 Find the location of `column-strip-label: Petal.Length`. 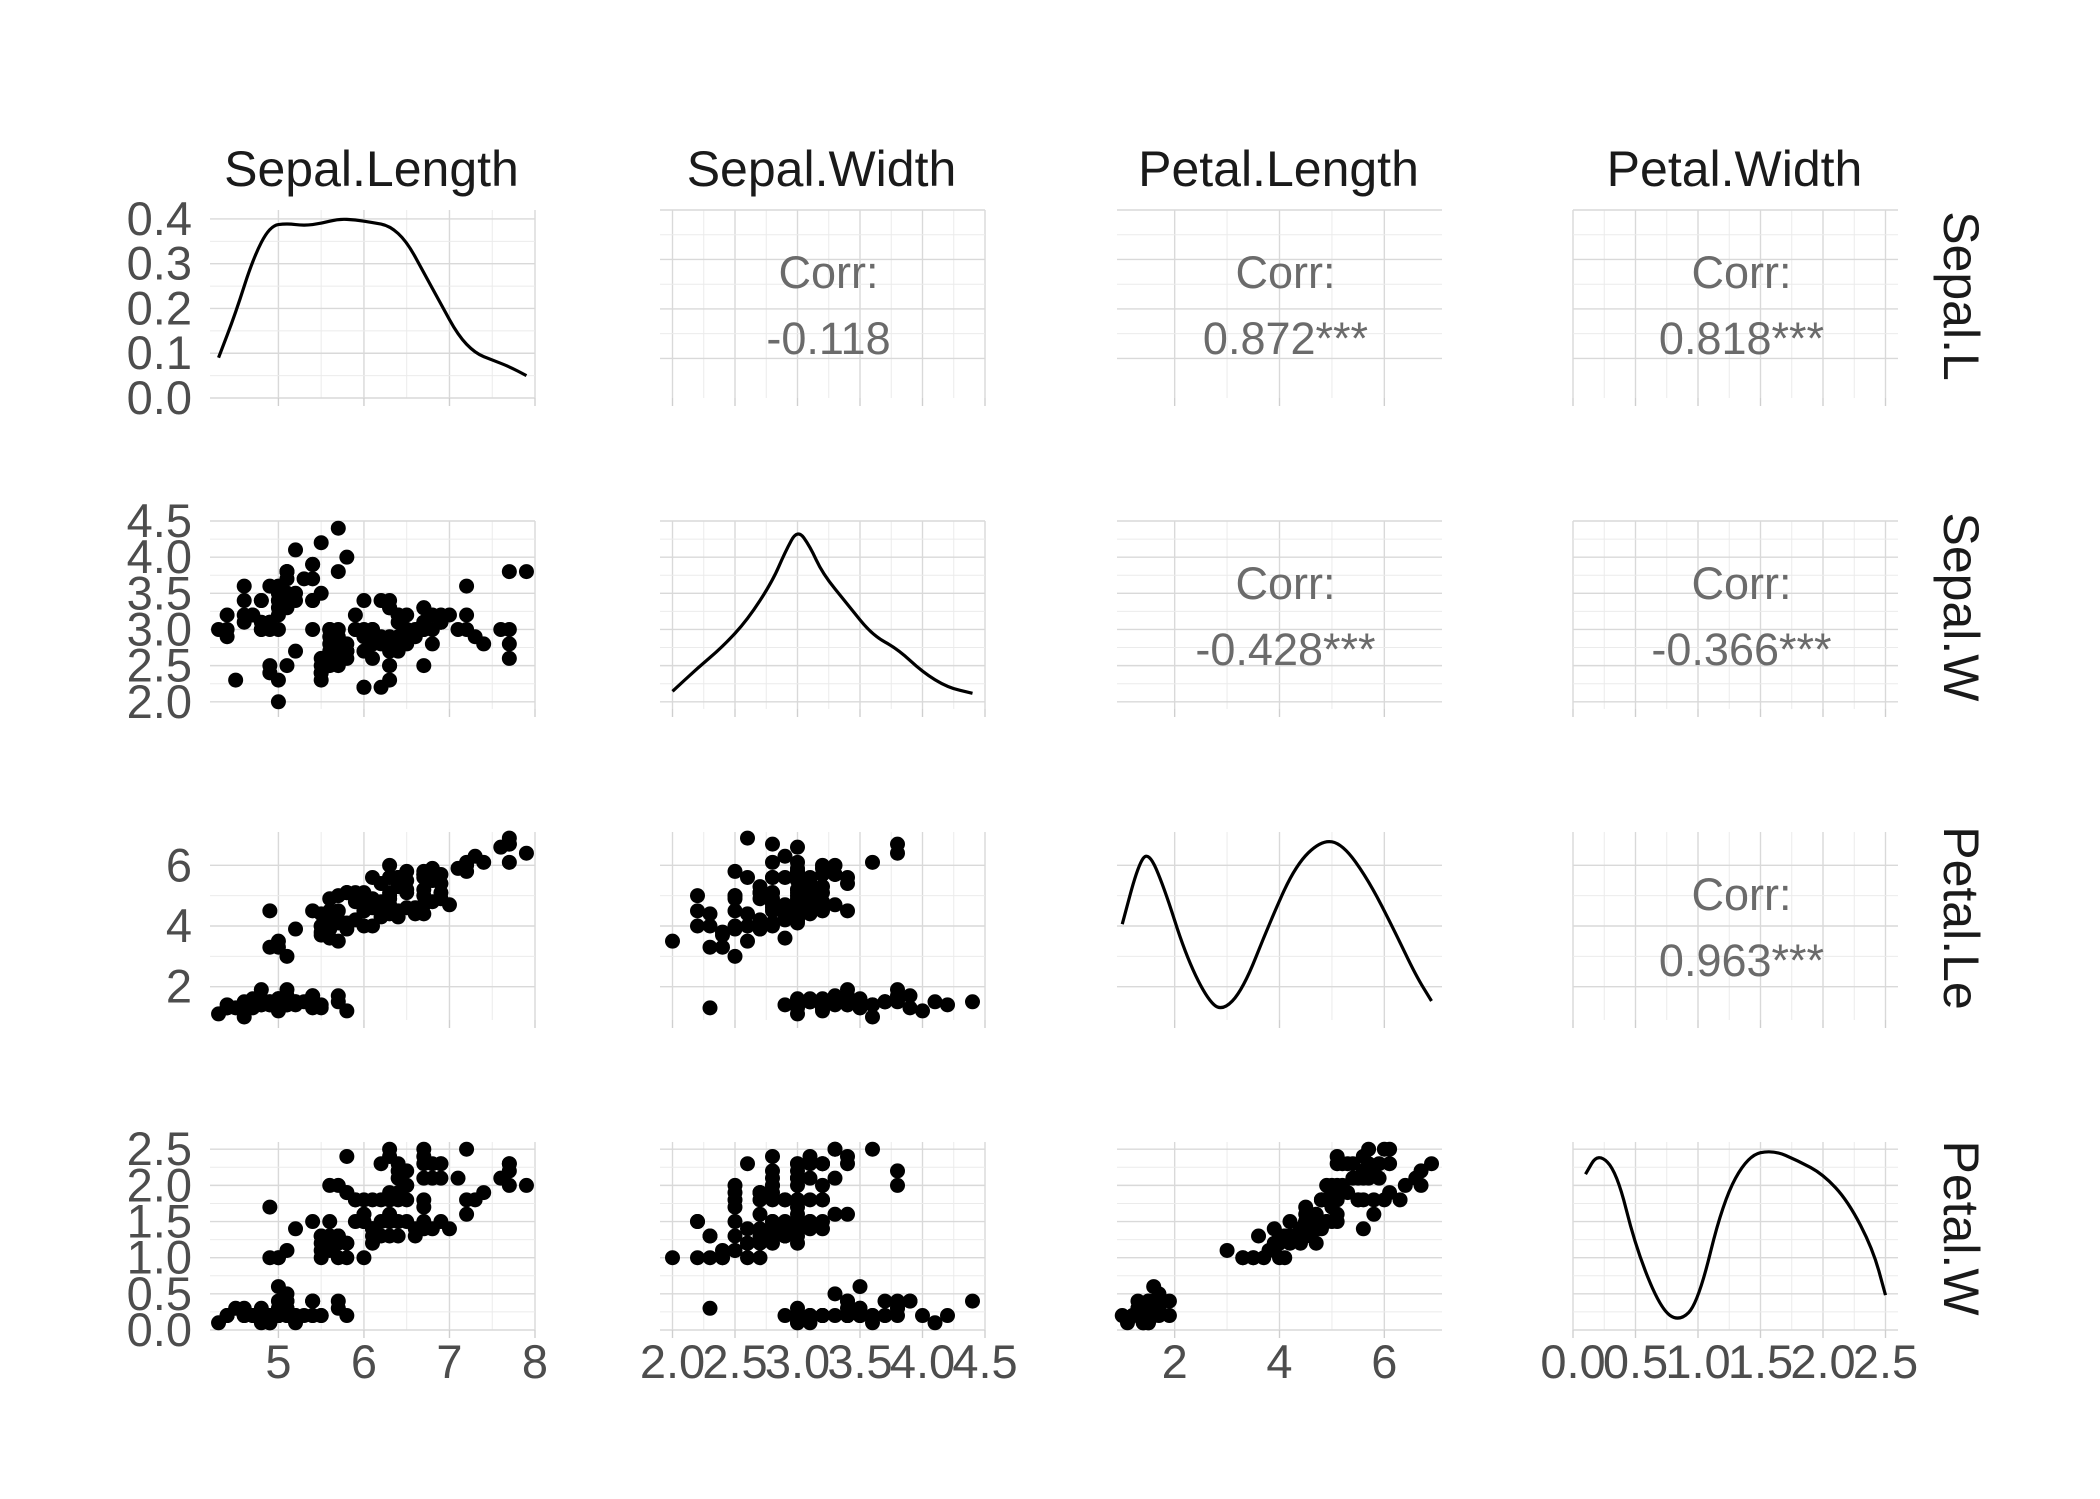

column-strip-label: Petal.Length is located at coordinates (1278, 169).